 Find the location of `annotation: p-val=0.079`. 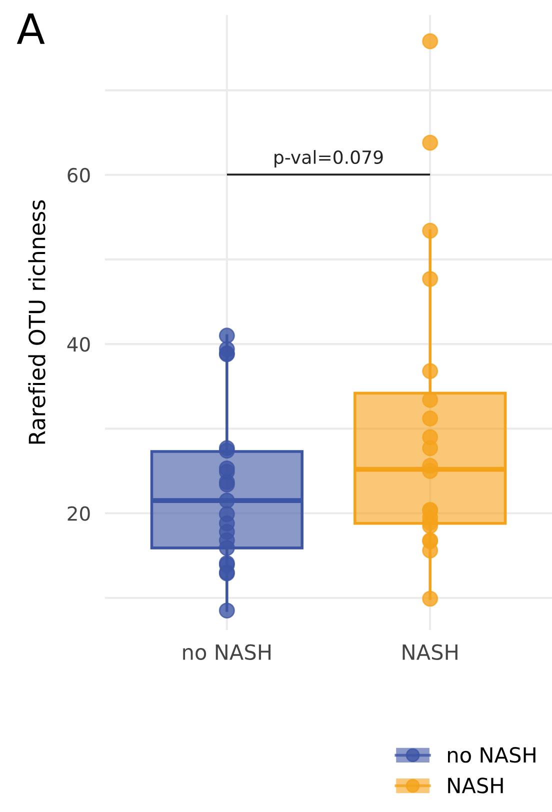

annotation: p-val=0.079 is located at coordinates (328, 159).